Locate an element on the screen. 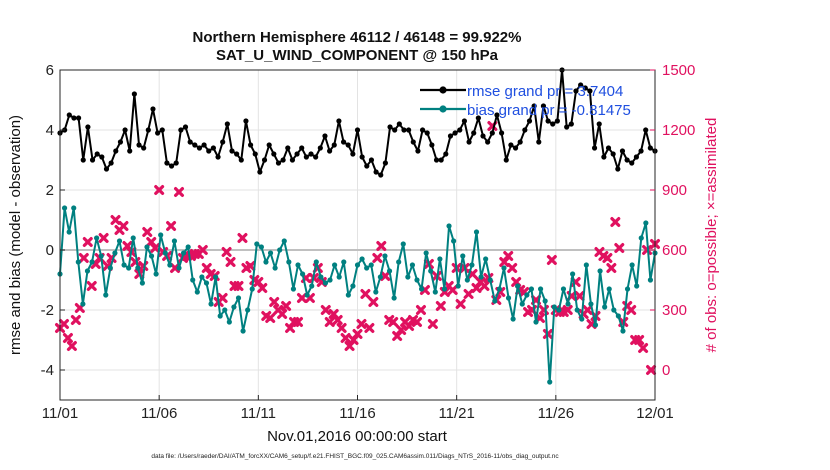  y-left-tick-label: -2 is located at coordinates (47, 310).